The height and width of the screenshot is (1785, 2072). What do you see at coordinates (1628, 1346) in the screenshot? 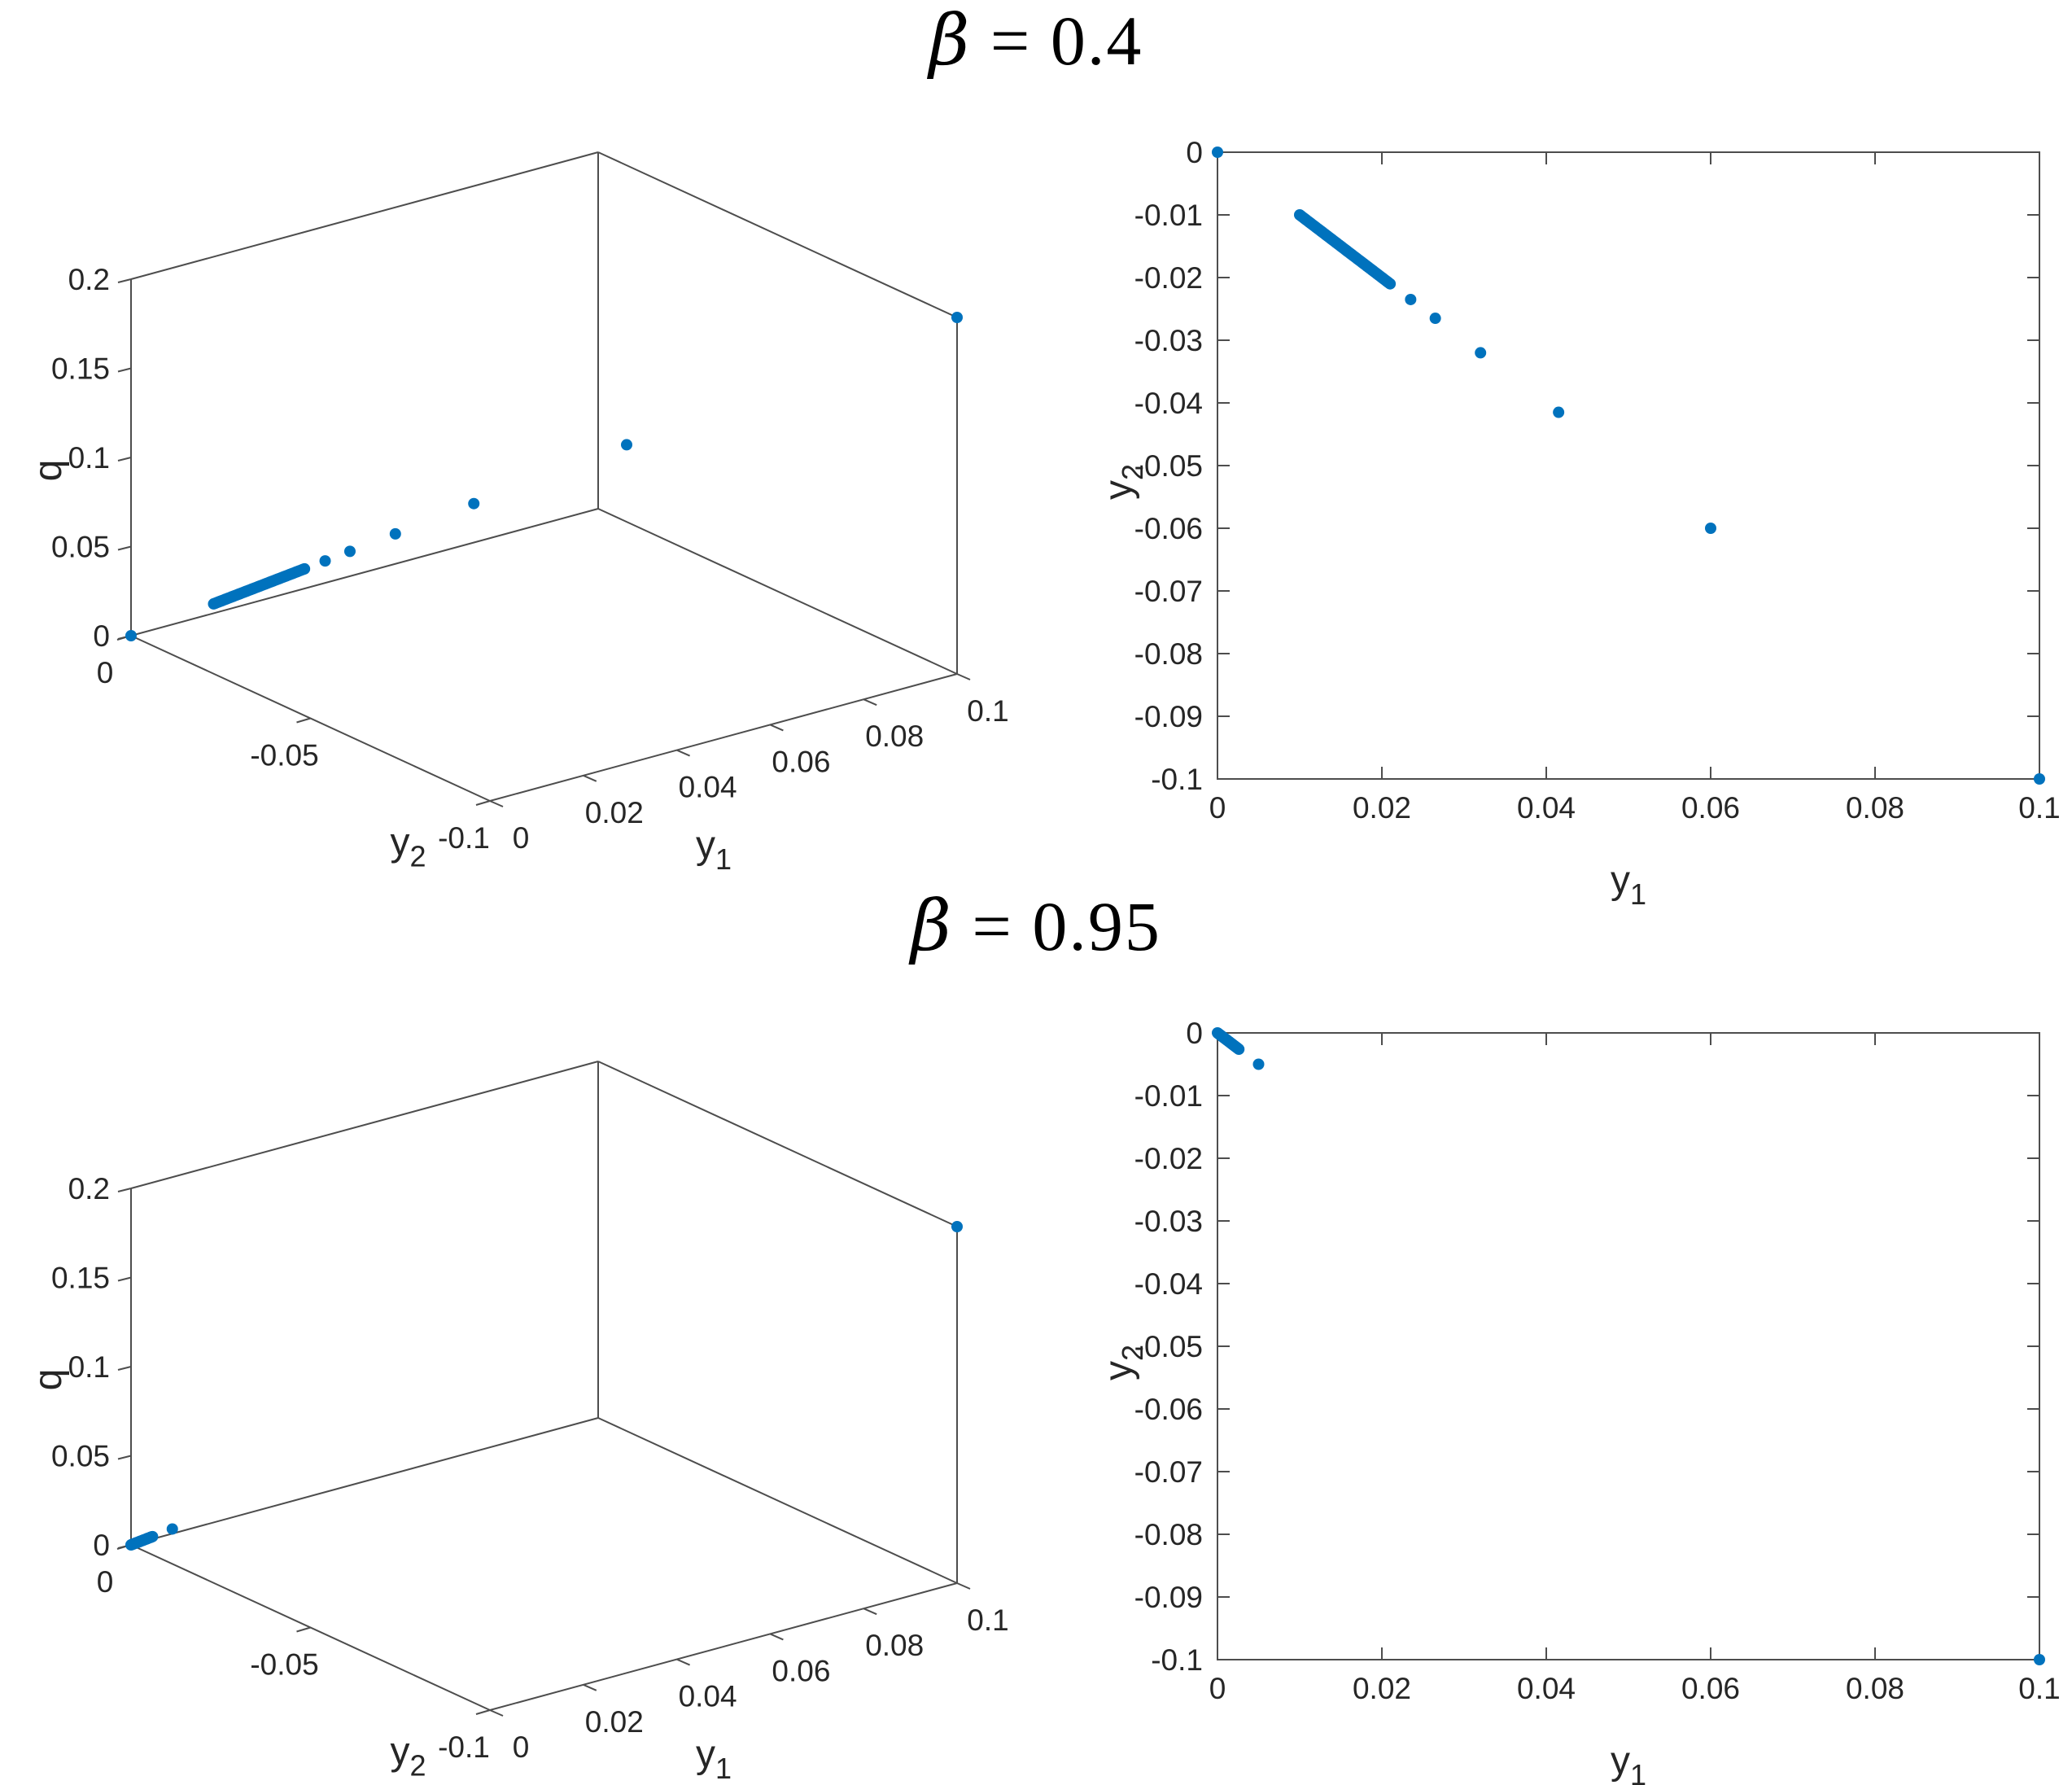
I see `plot-box` at bounding box center [1628, 1346].